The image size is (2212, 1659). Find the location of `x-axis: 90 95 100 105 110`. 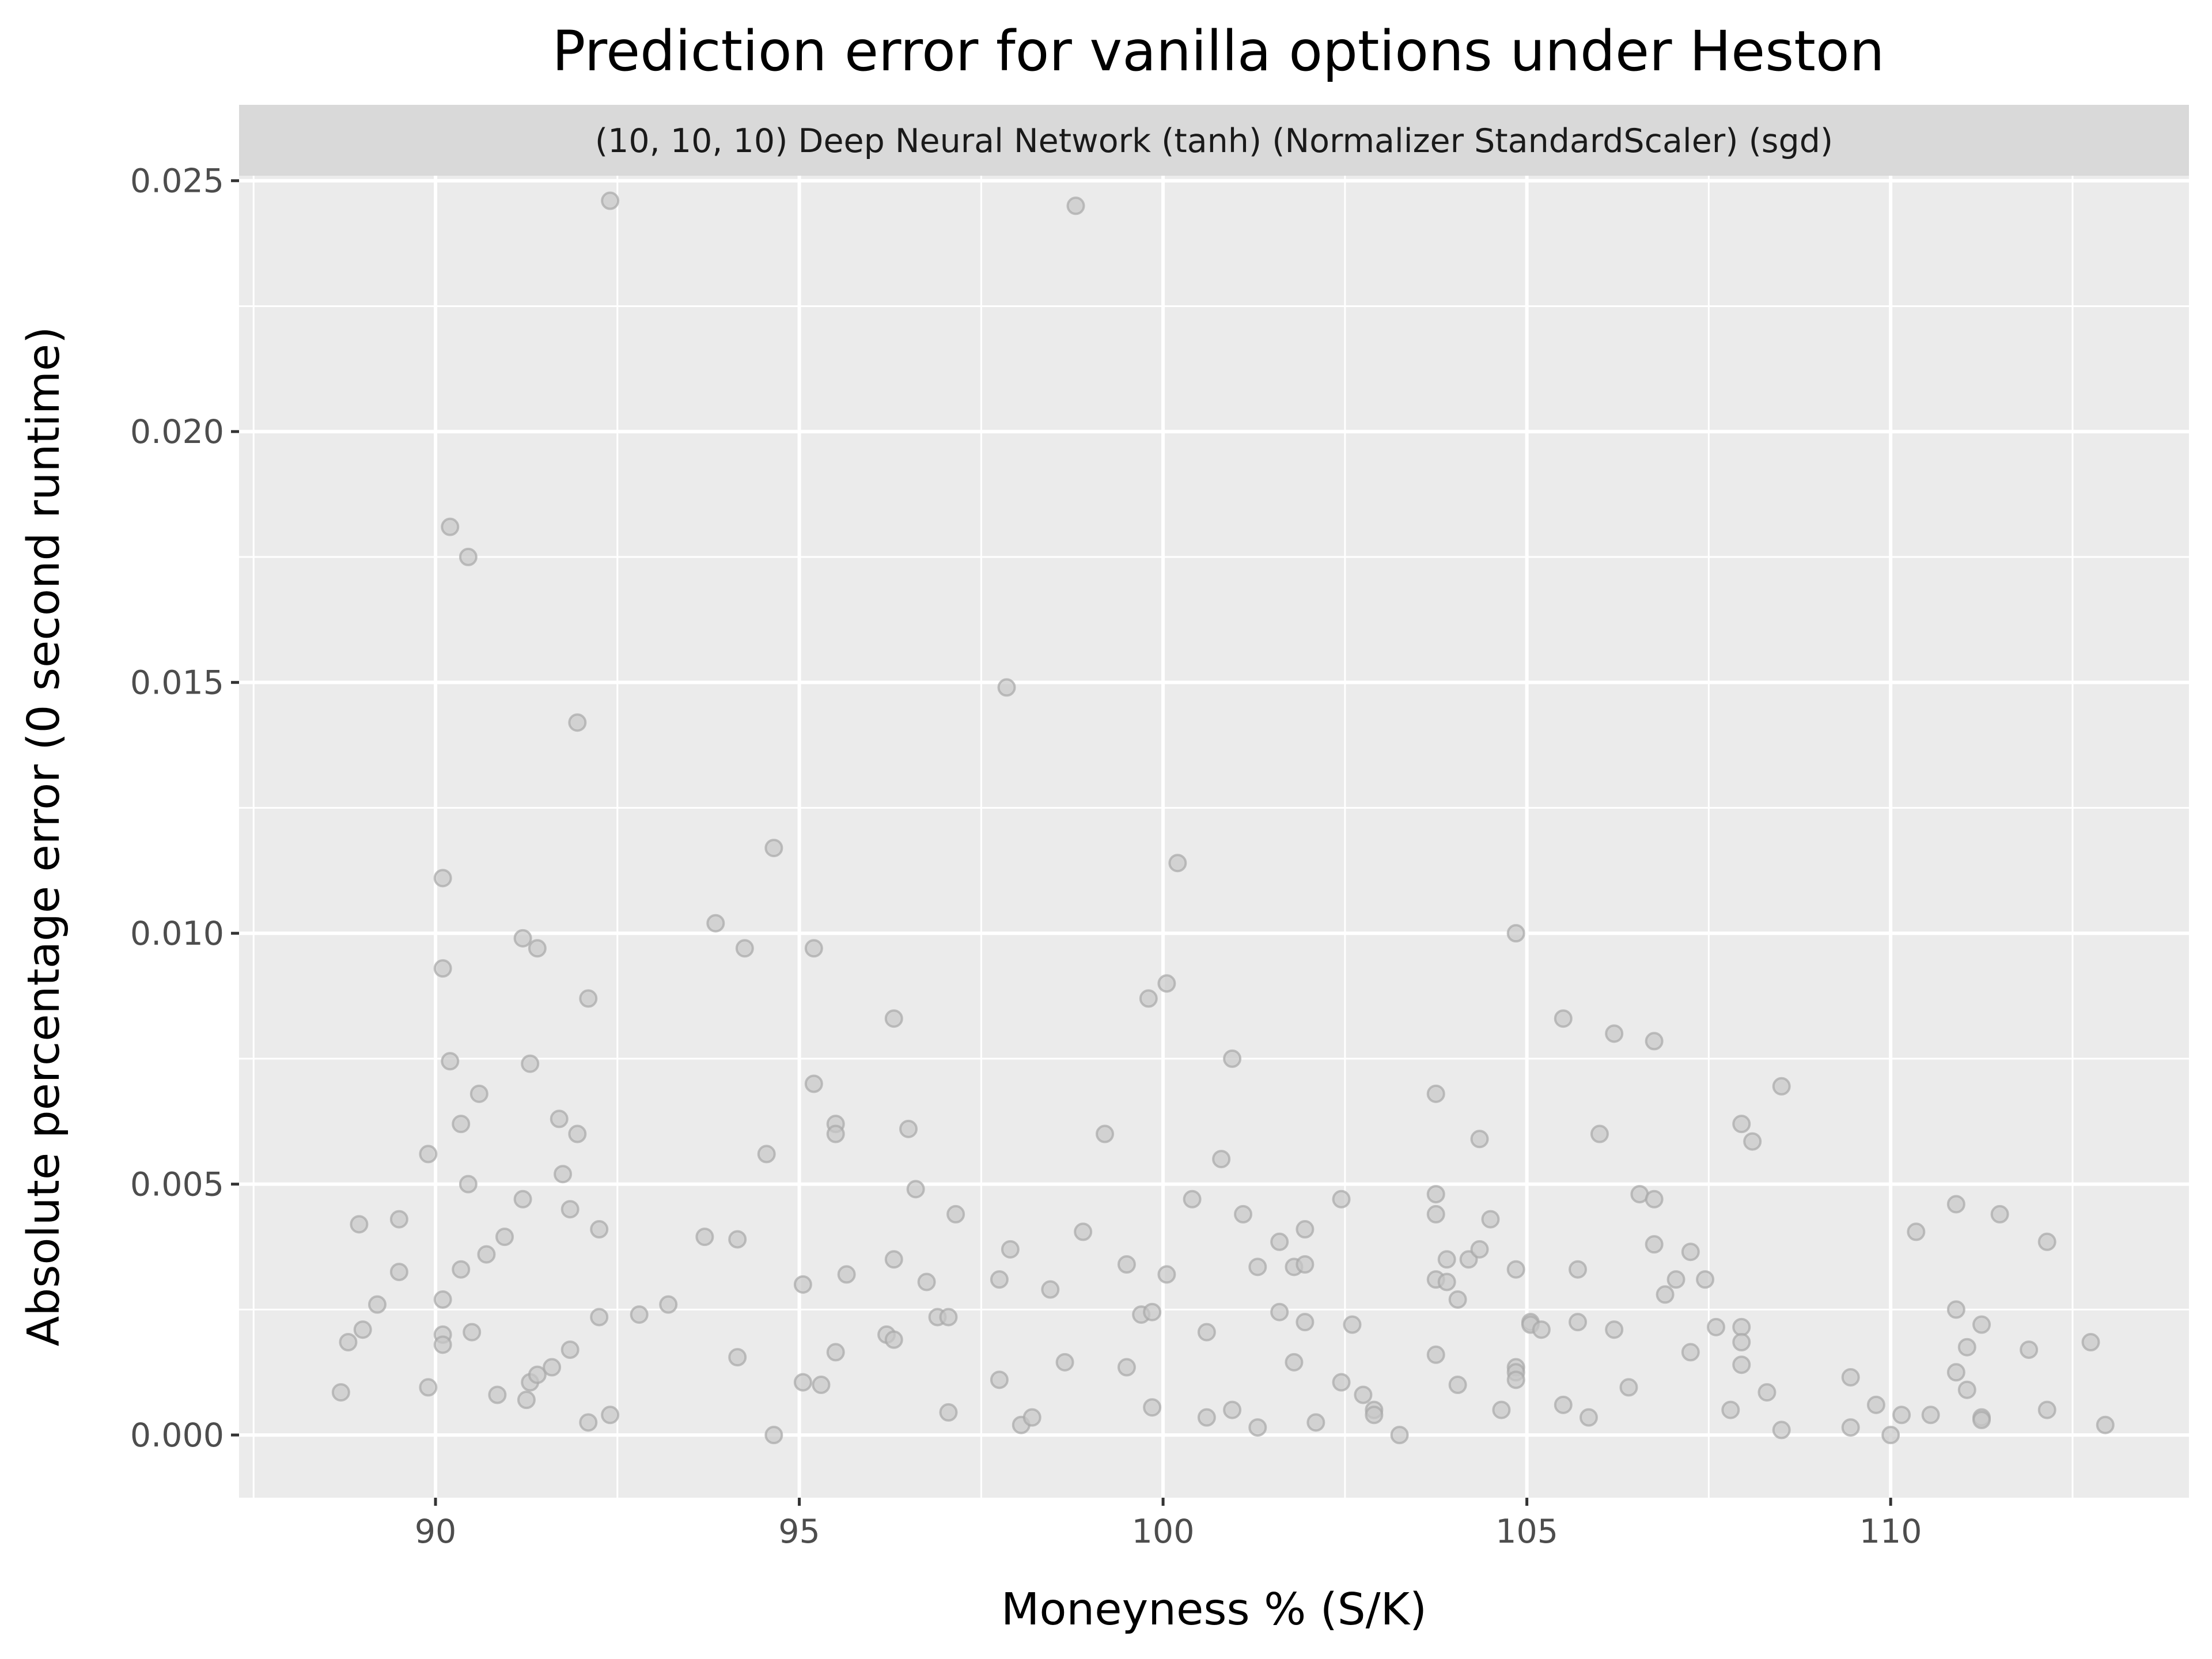

x-axis: 90 95 100 105 110 is located at coordinates (1168, 1524).